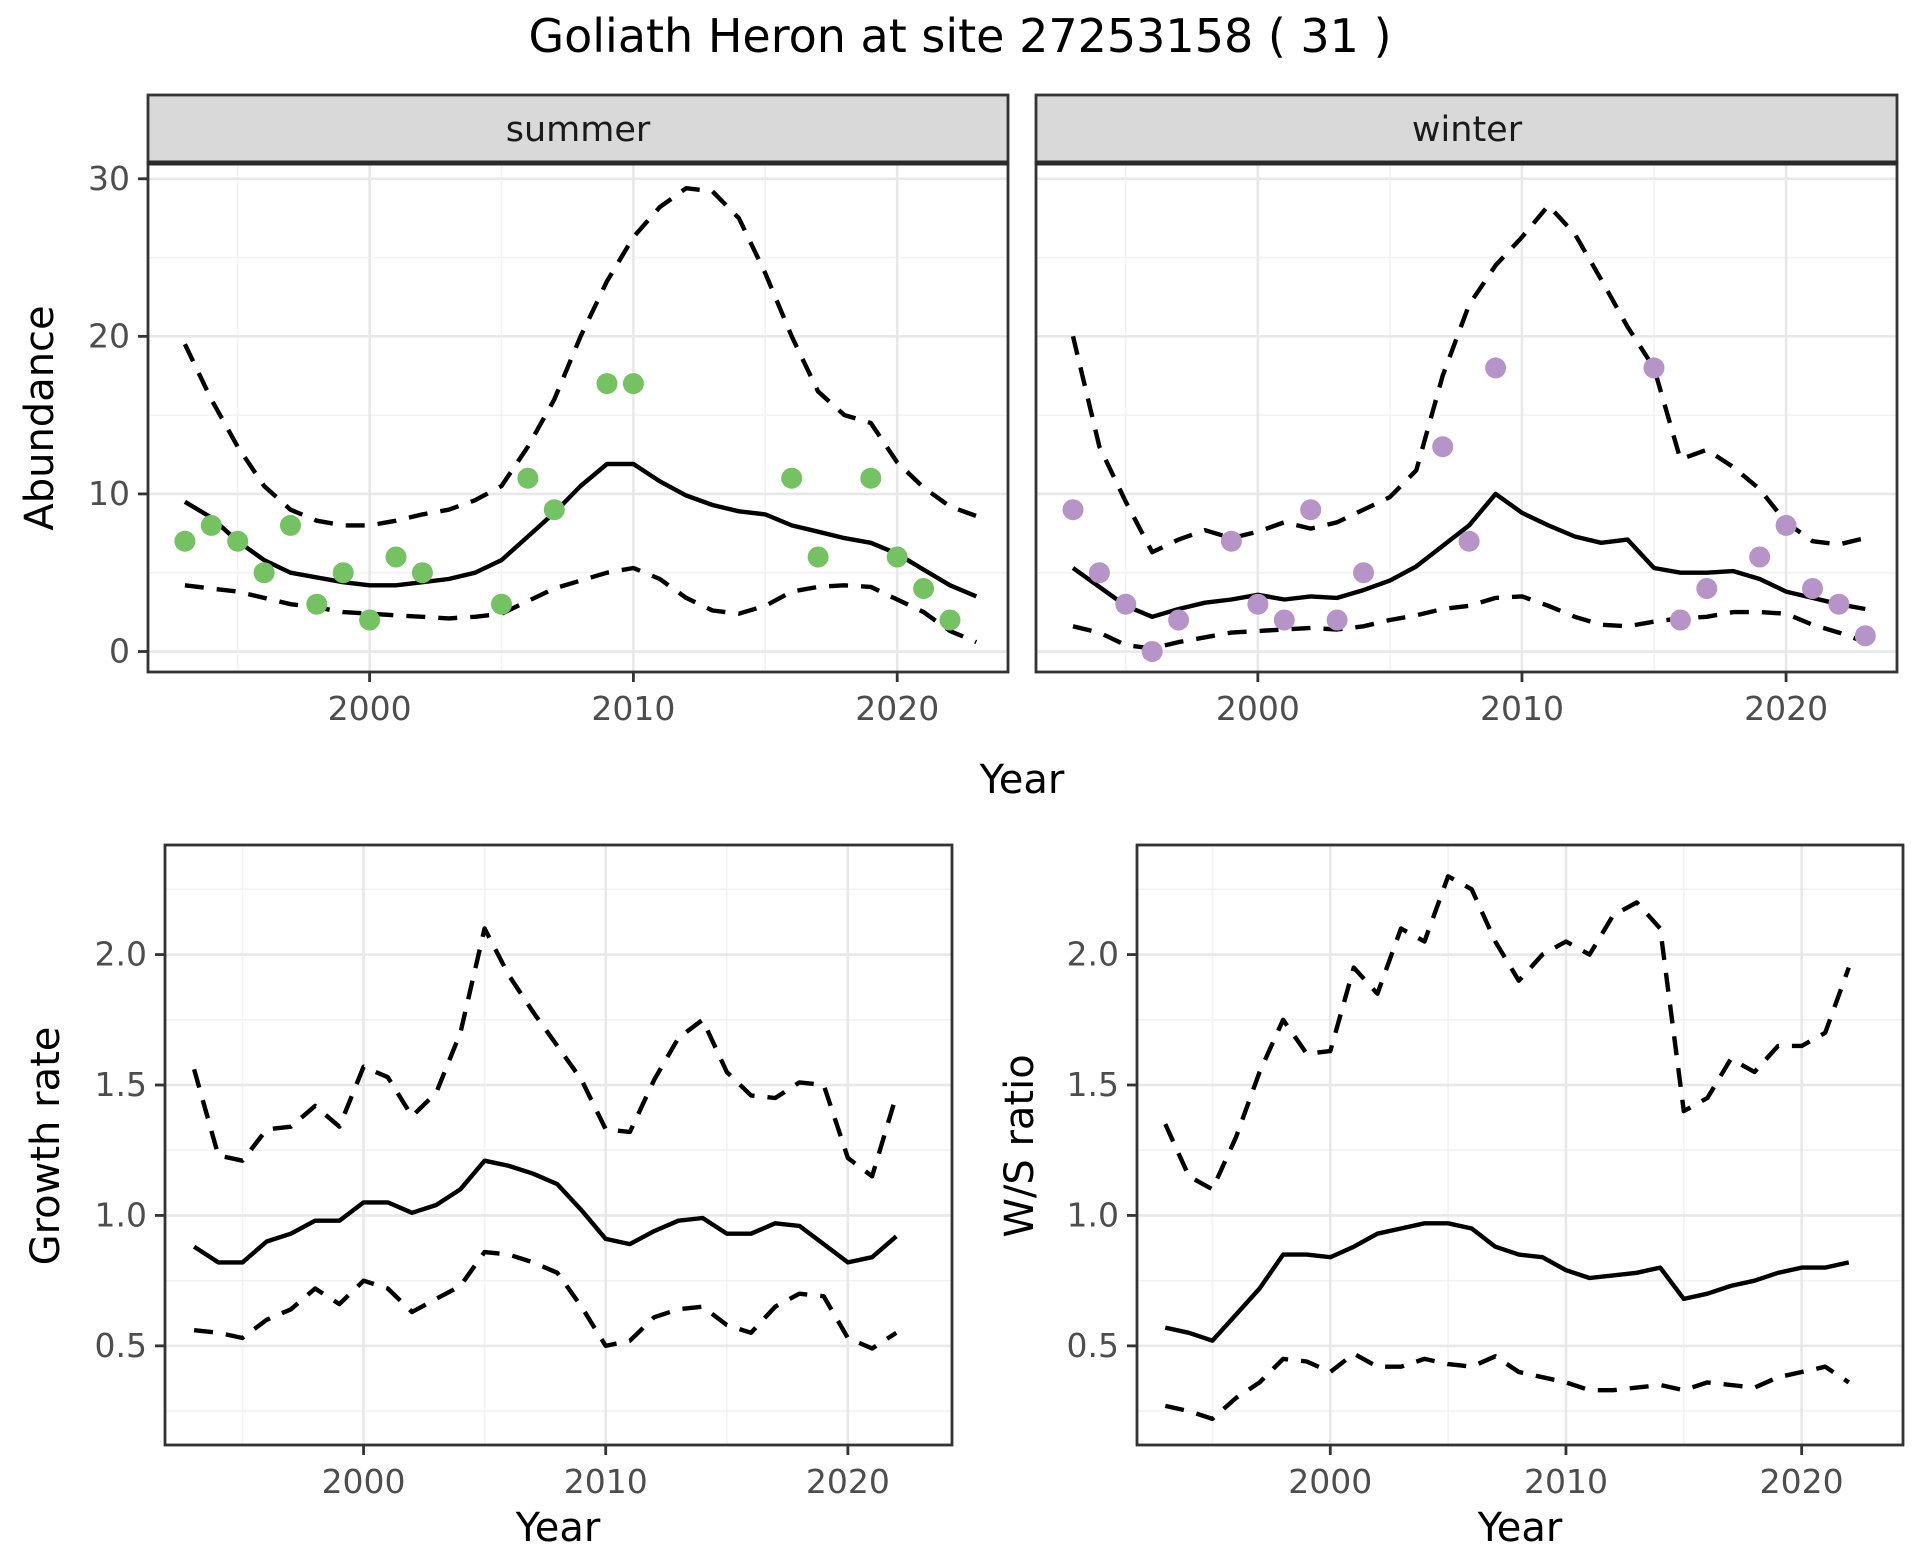 Image resolution: width=1920 pixels, height=1560 pixels. Describe the element at coordinates (109, 493) in the screenshot. I see `abundance_summer-y-tick-label: 10` at that location.